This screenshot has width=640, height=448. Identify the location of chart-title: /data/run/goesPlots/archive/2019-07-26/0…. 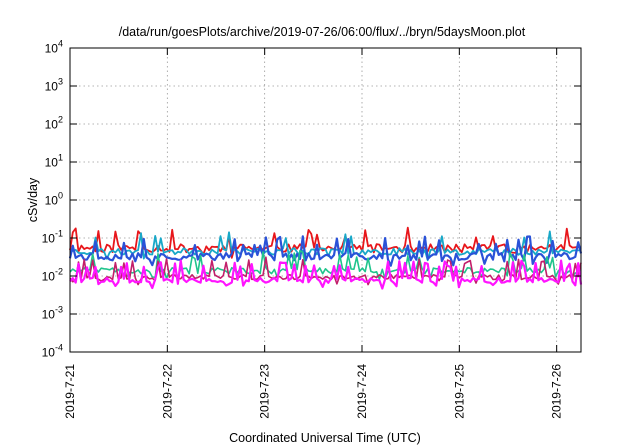
(322, 32).